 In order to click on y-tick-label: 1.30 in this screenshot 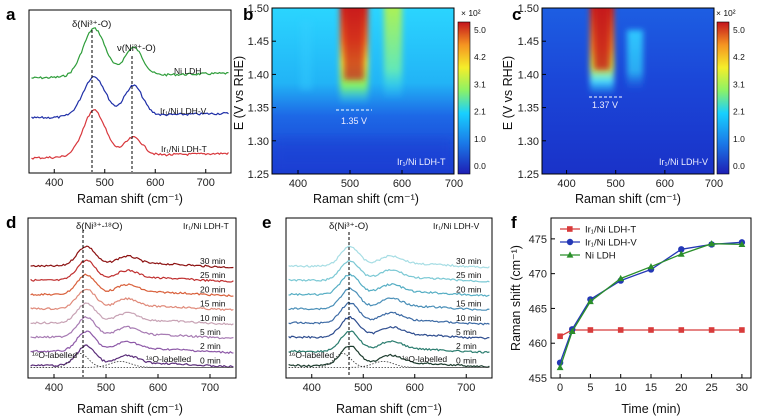, I will do `click(258, 142)`.